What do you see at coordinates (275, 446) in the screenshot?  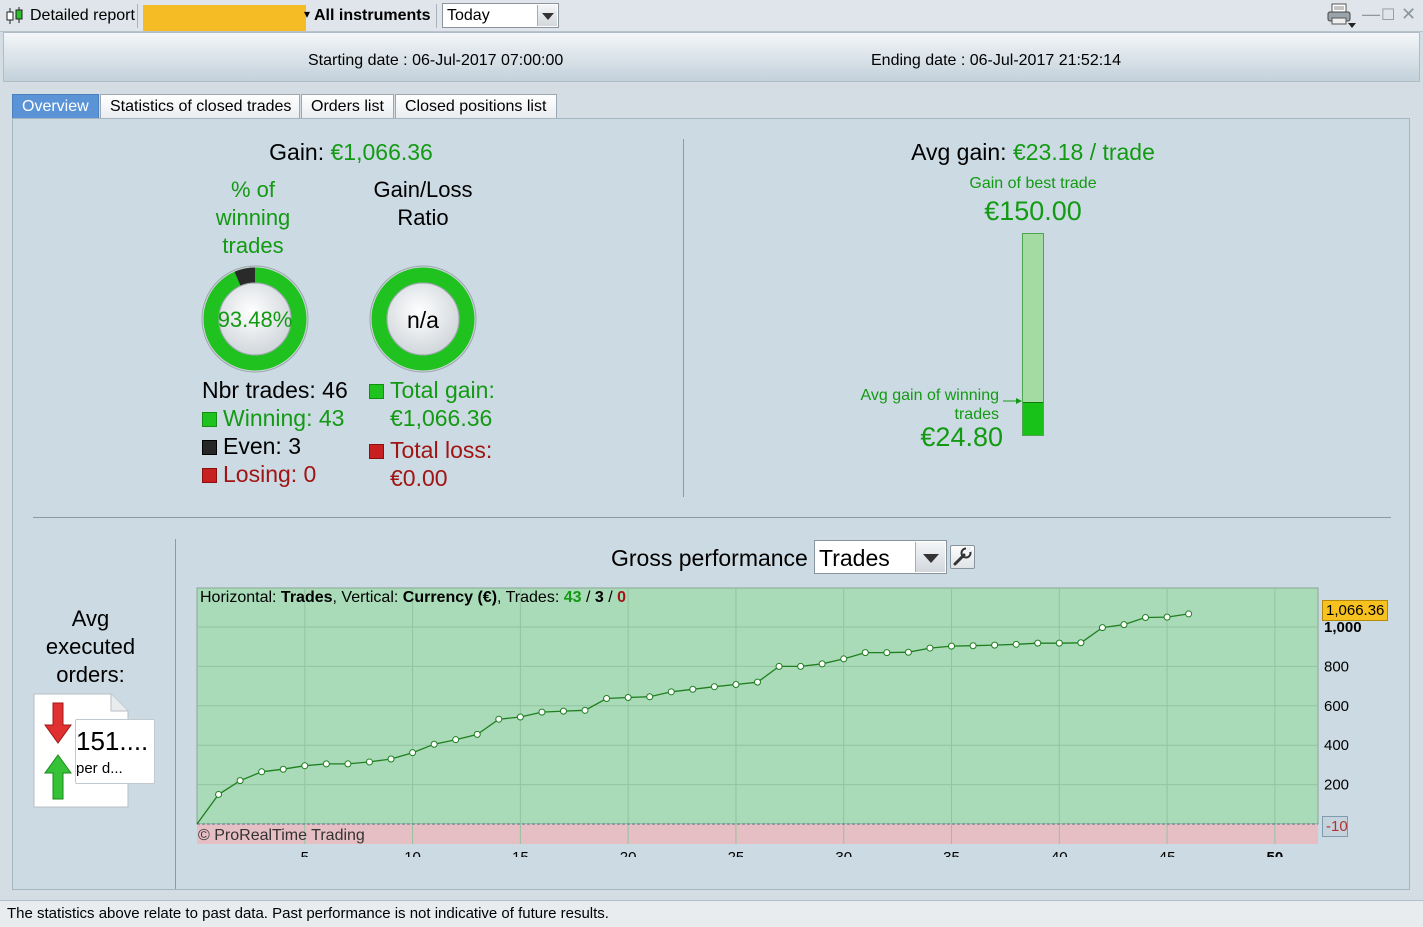 I see `even-count: Even: 3` at bounding box center [275, 446].